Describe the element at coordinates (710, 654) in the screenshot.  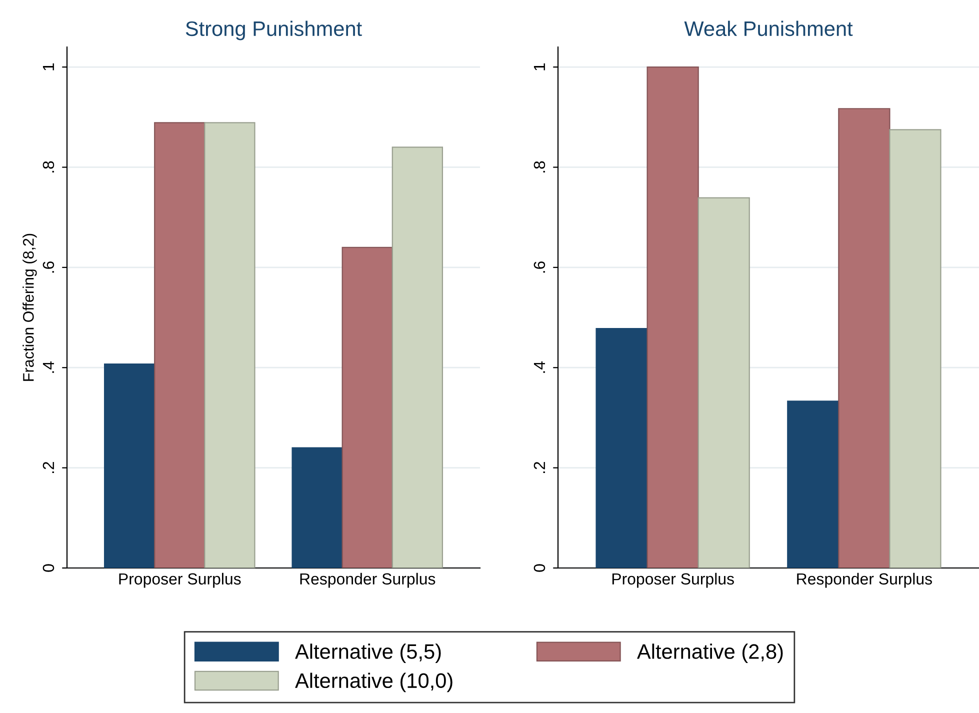
I see `legend-label: Alternative (2,8)` at that location.